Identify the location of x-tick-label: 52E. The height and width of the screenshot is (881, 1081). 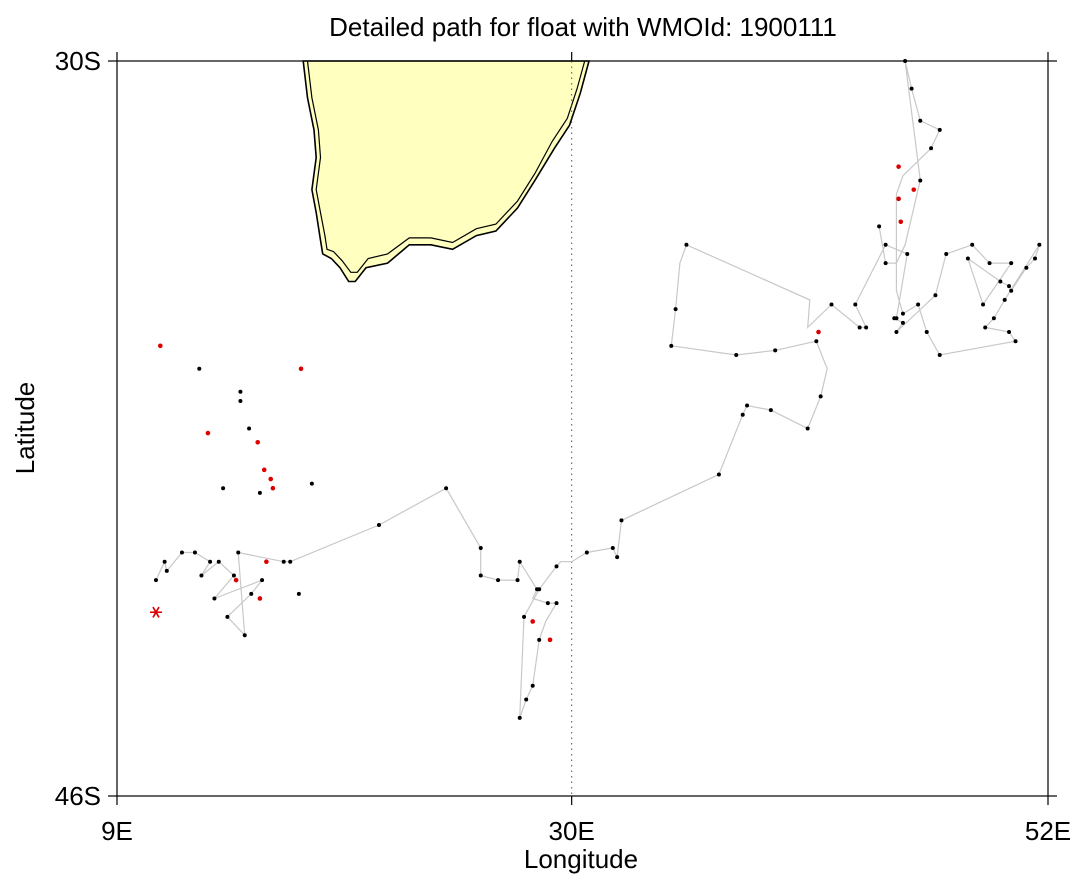
(1048, 831).